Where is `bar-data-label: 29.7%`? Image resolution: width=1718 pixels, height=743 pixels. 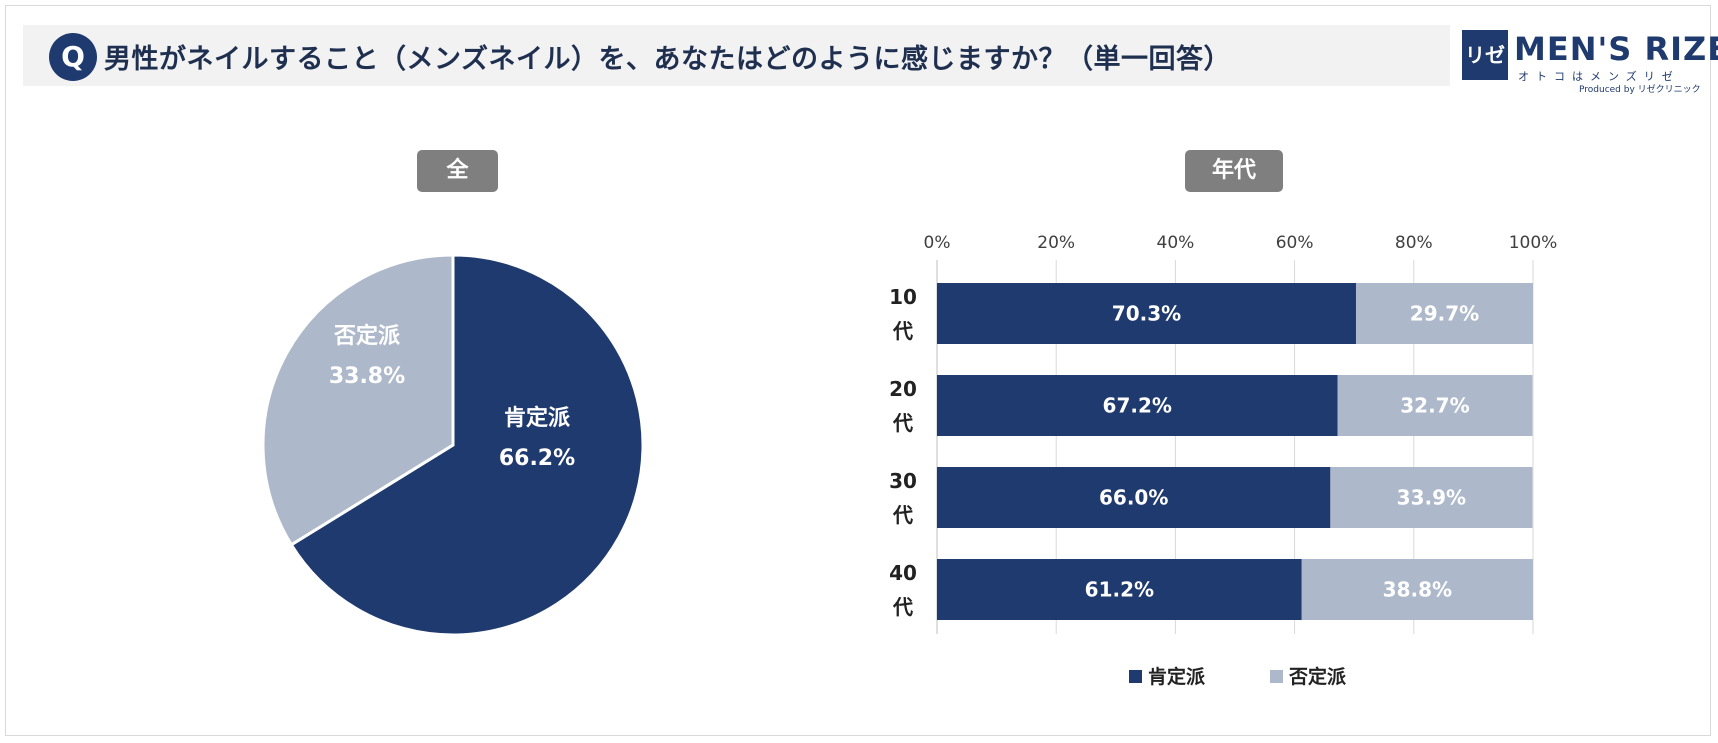
bar-data-label: 29.7% is located at coordinates (1444, 314).